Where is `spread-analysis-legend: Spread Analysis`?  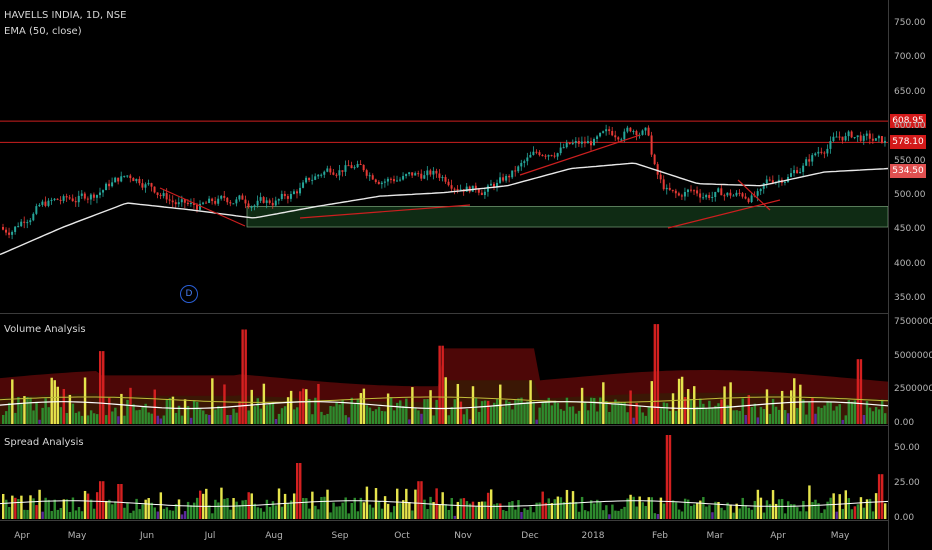
spread-analysis-legend: Spread Analysis is located at coordinates (44, 442).